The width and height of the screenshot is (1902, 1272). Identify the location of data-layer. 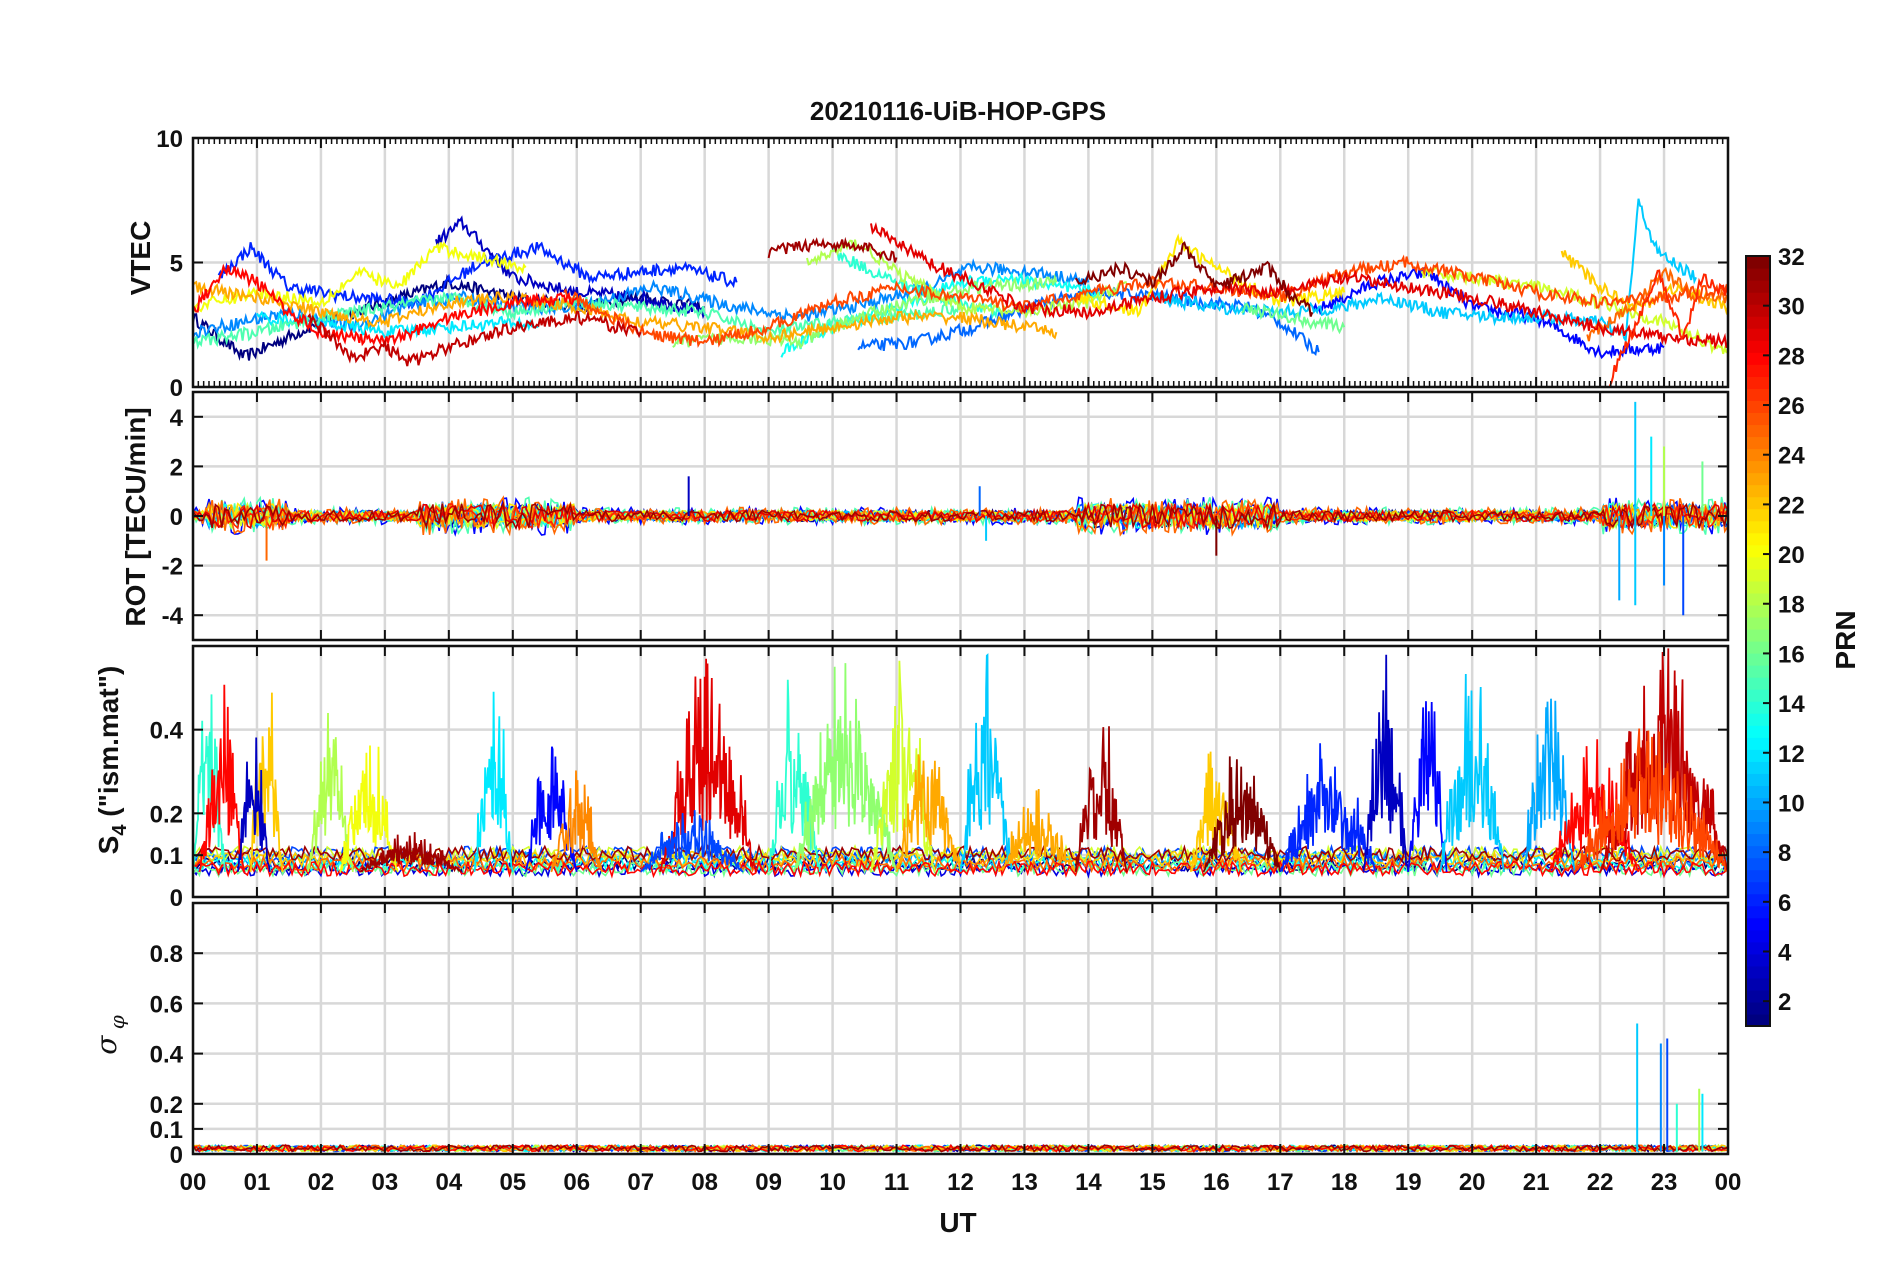
(960, 292).